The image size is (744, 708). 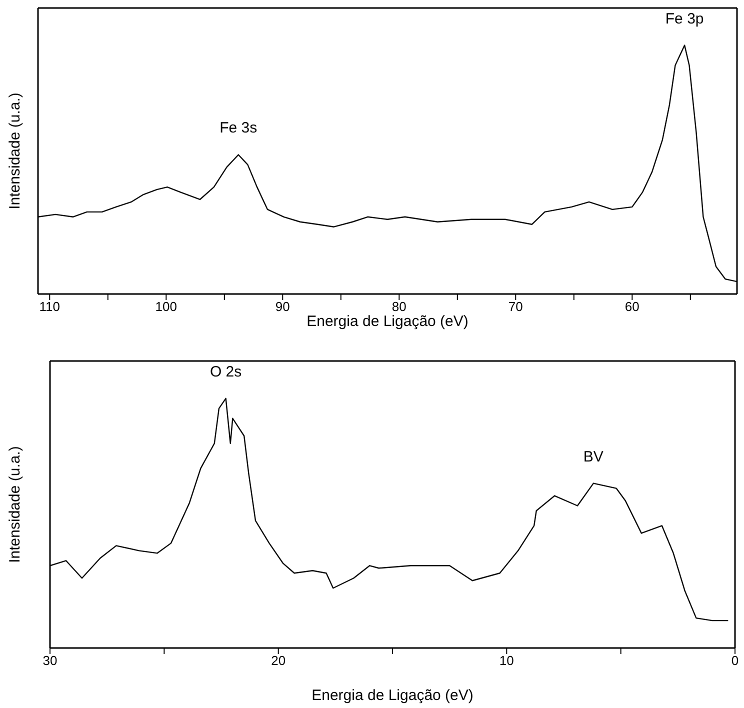 I want to click on x-tick-label: 20, so click(x=278, y=660).